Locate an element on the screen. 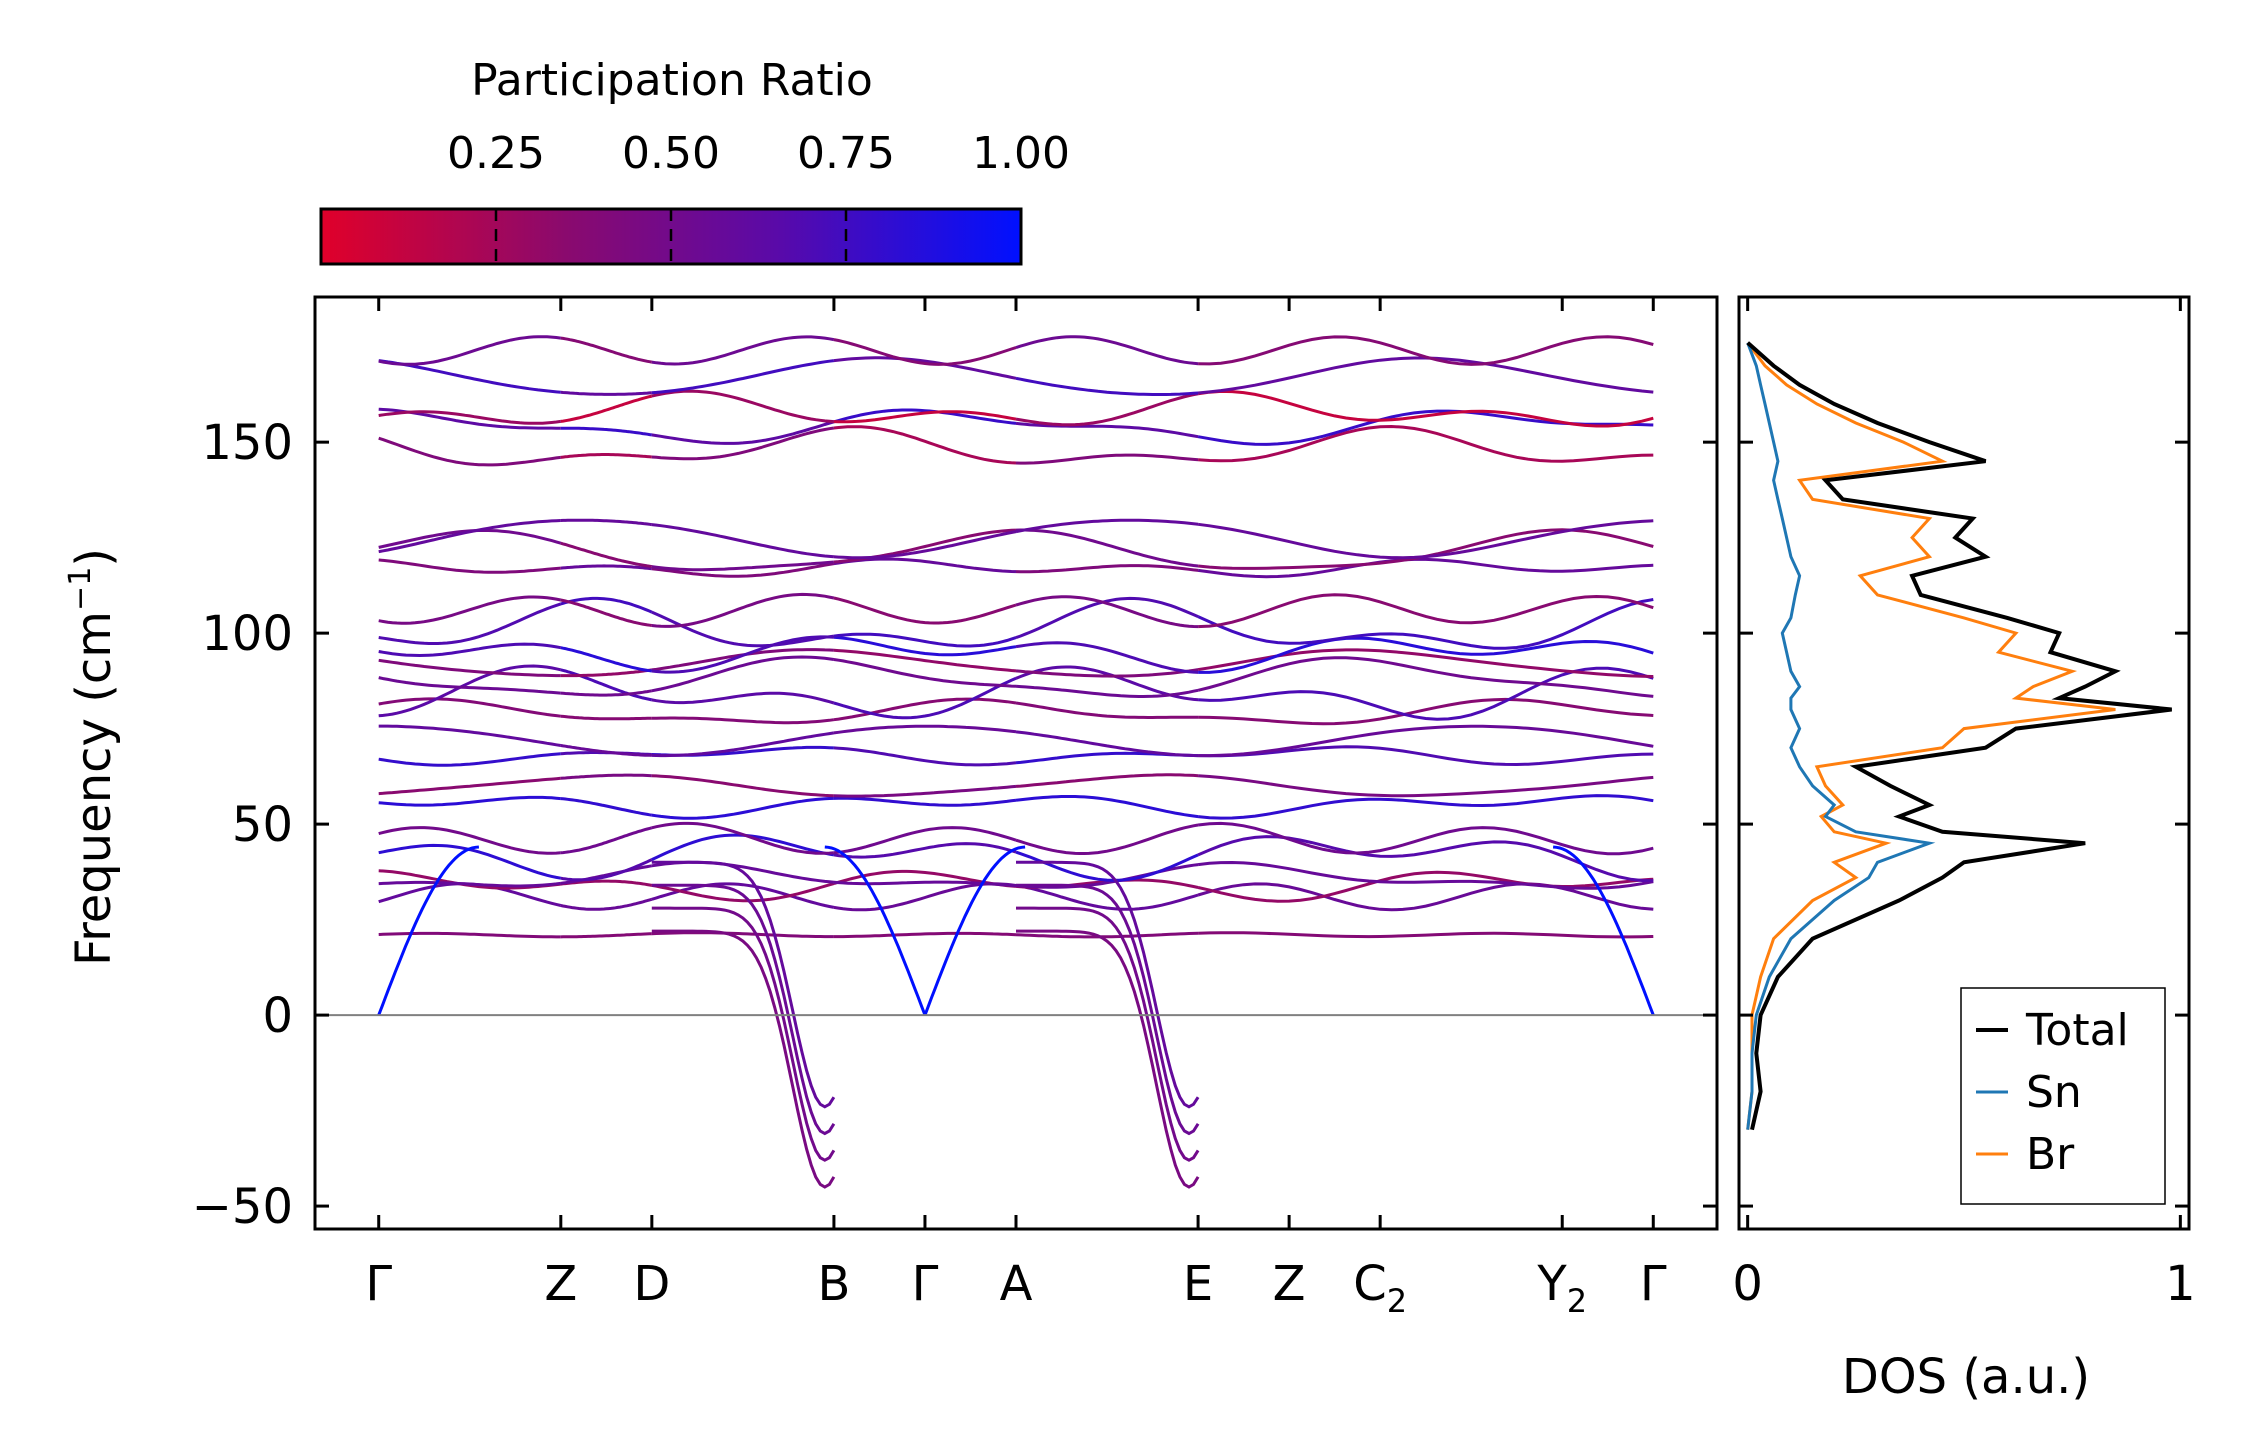  high-symmetry-label: B is located at coordinates (833, 1284).